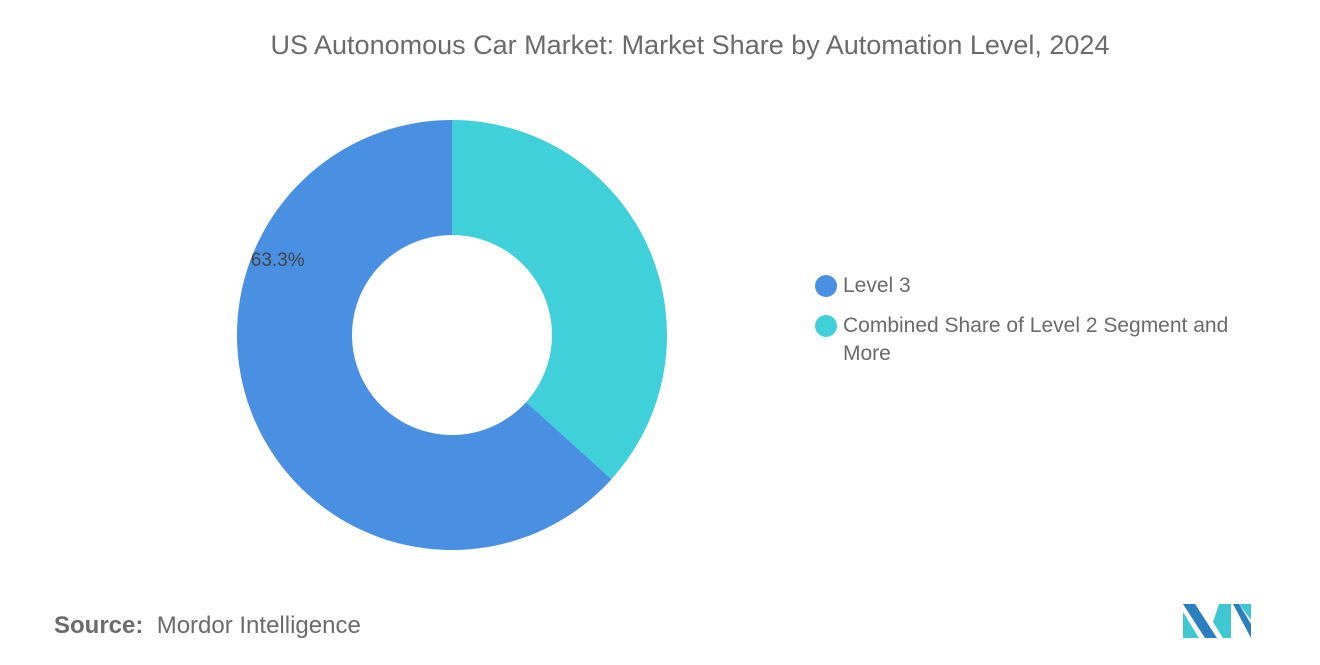  Describe the element at coordinates (99, 625) in the screenshot. I see `source-label: Source:` at that location.